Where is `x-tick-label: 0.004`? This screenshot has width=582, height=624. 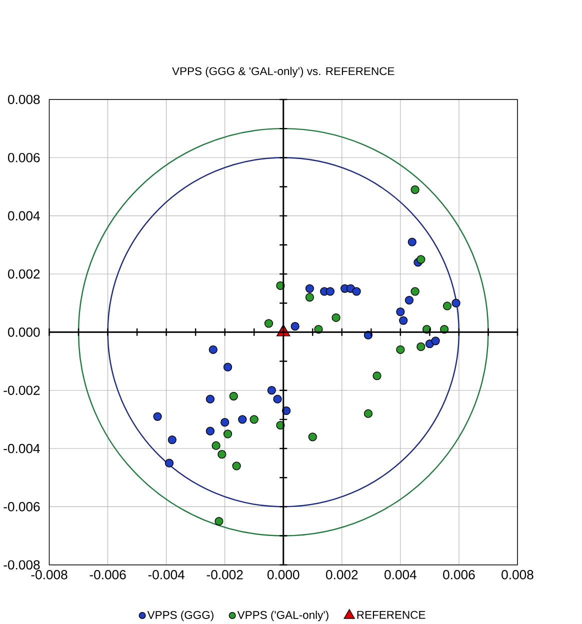
x-tick-label: 0.004 is located at coordinates (400, 575).